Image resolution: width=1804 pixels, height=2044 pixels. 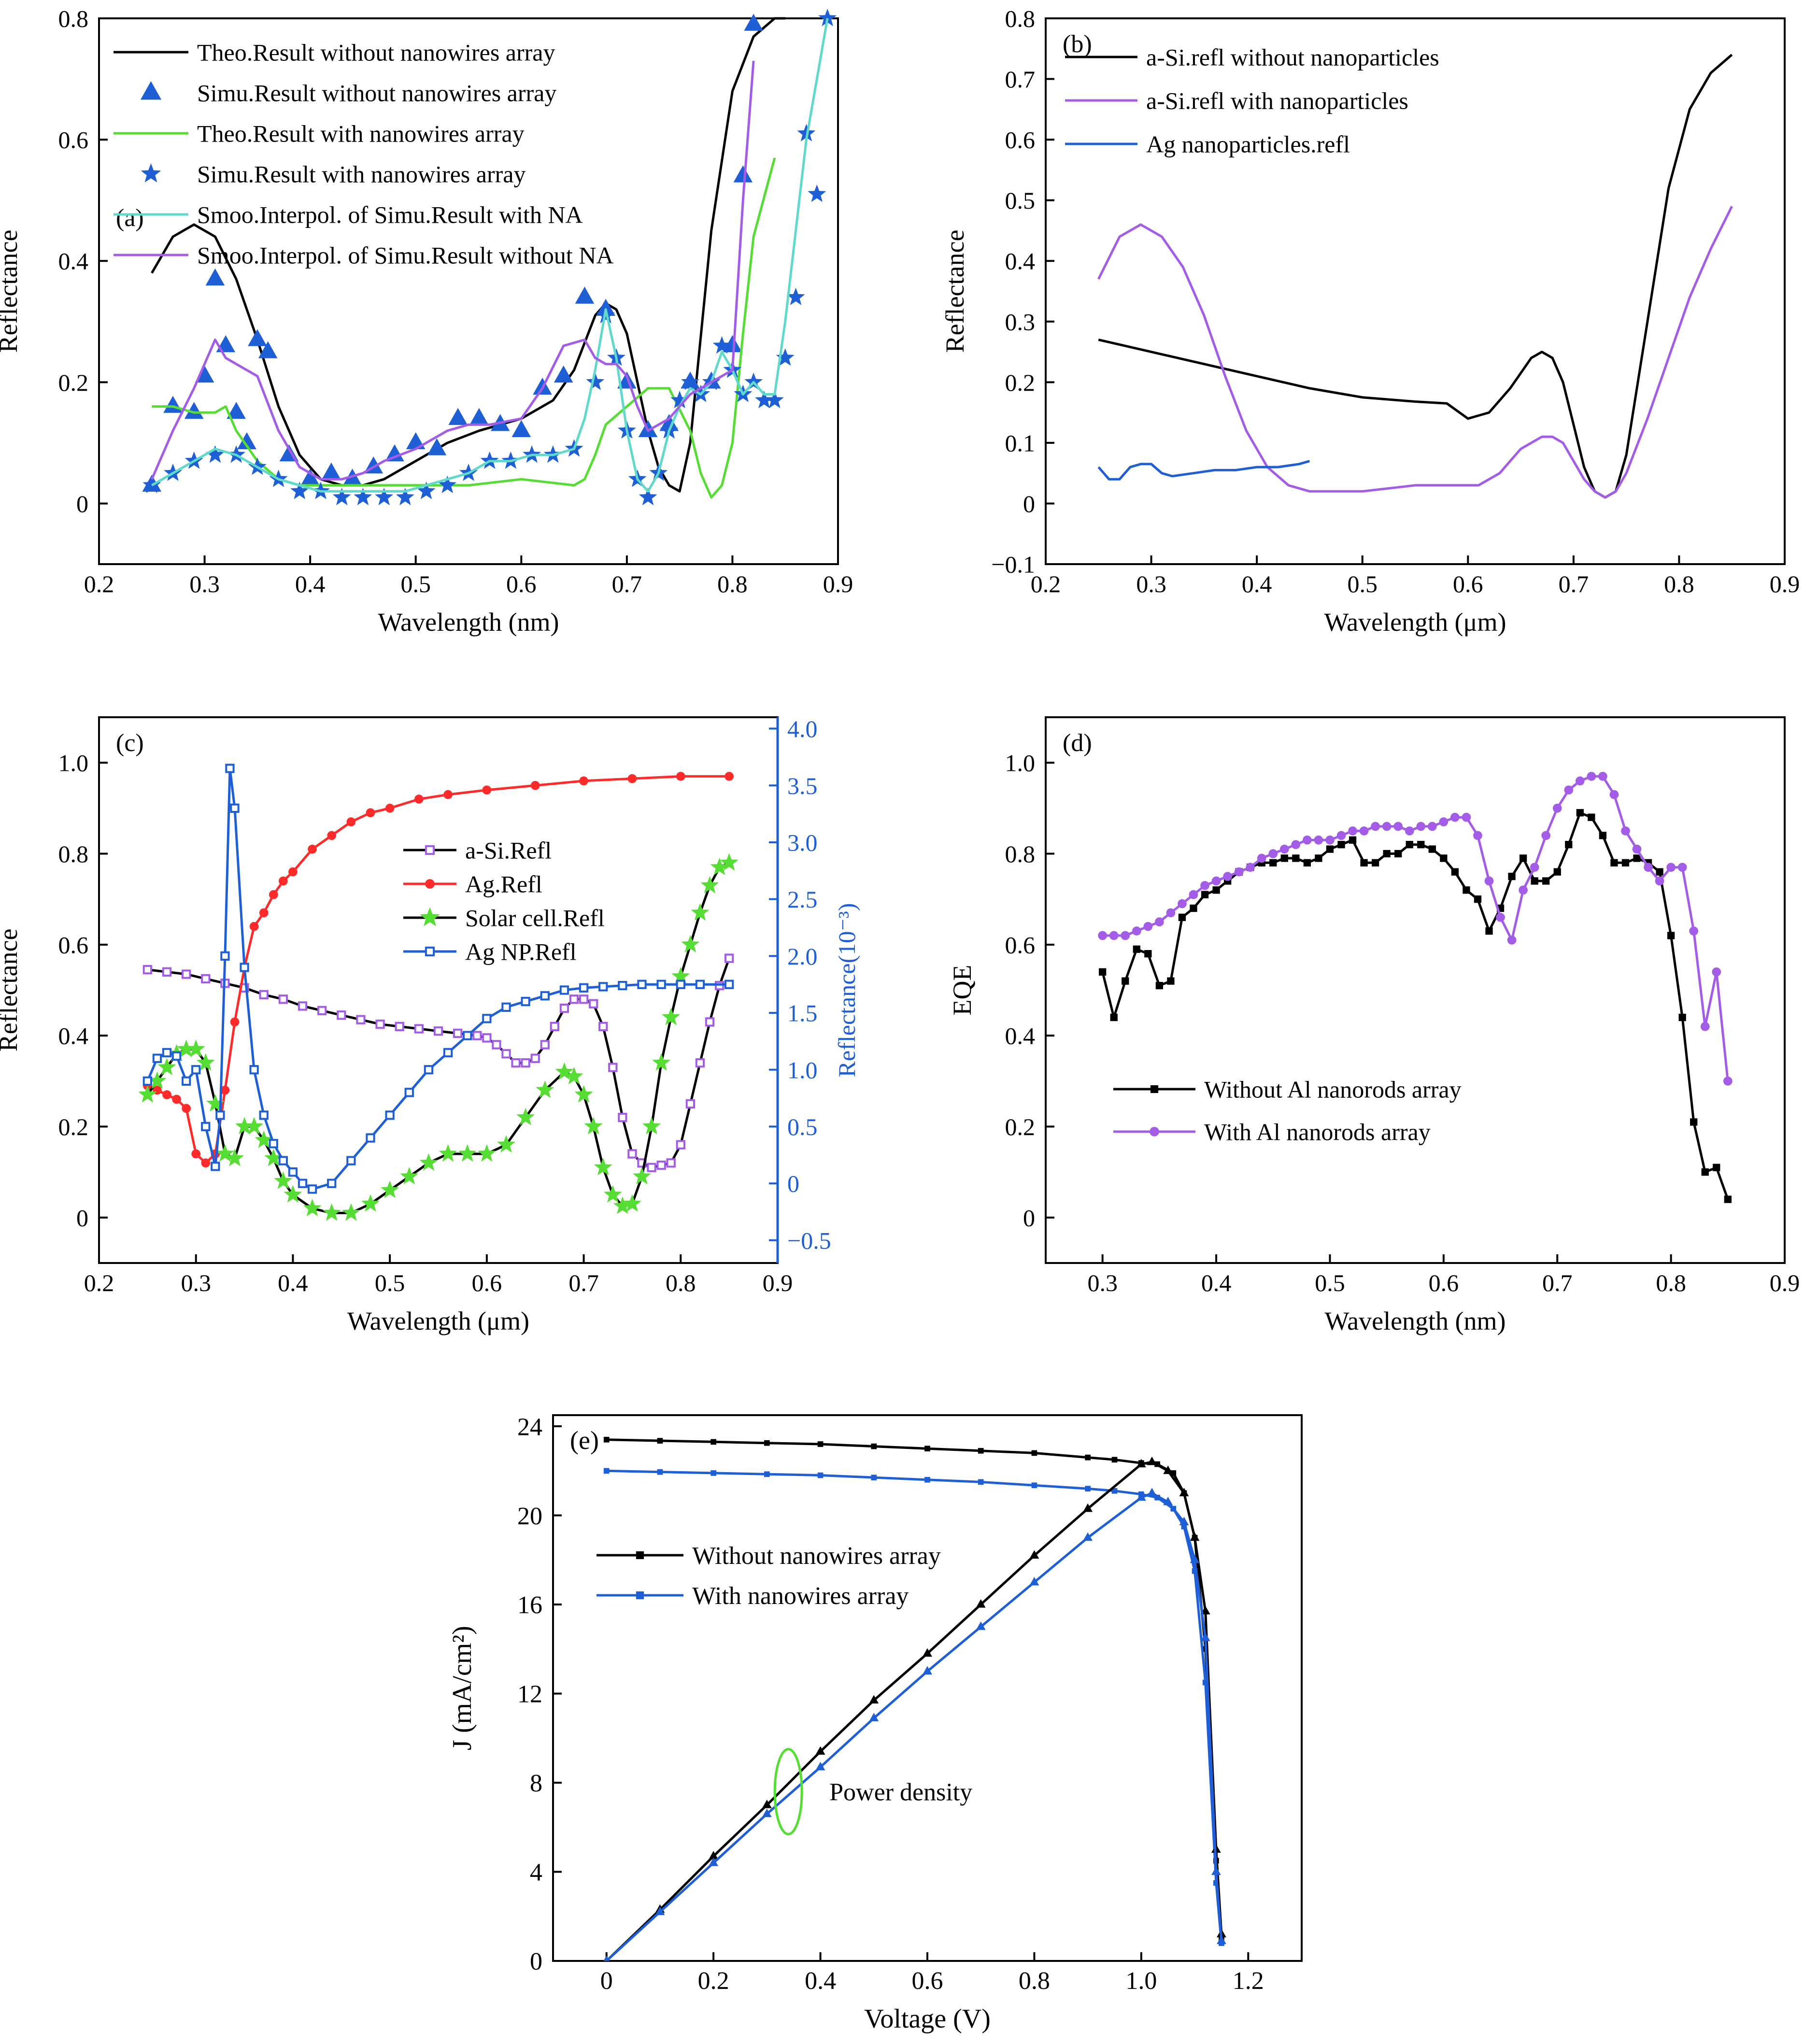 What do you see at coordinates (535, 919) in the screenshot?
I see `legend-label: Solar cell.Refl` at bounding box center [535, 919].